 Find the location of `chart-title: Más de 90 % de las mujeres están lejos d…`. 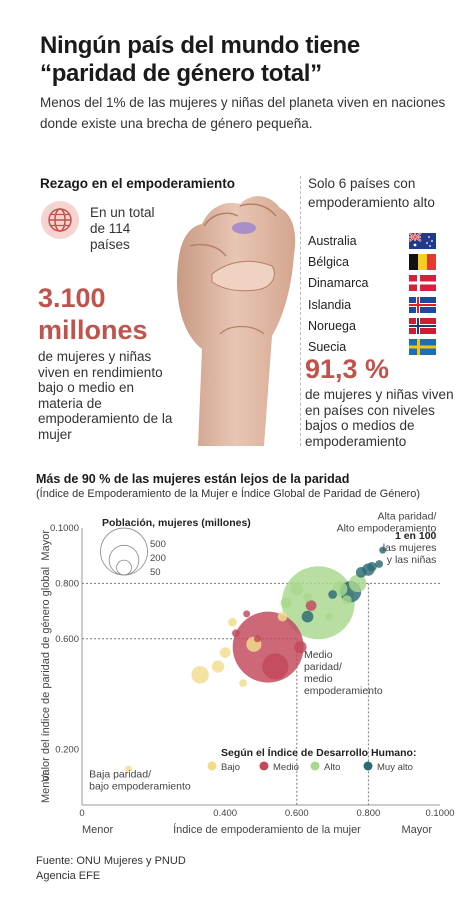

chart-title: Más de 90 % de las mujeres están lejos d… is located at coordinates (193, 479).